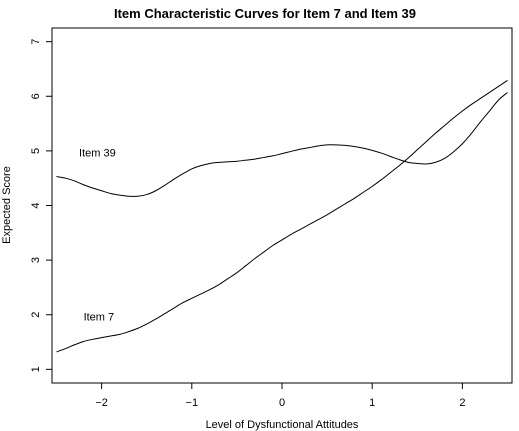 The image size is (519, 431). I want to click on y-tick-label: 5, so click(36, 151).